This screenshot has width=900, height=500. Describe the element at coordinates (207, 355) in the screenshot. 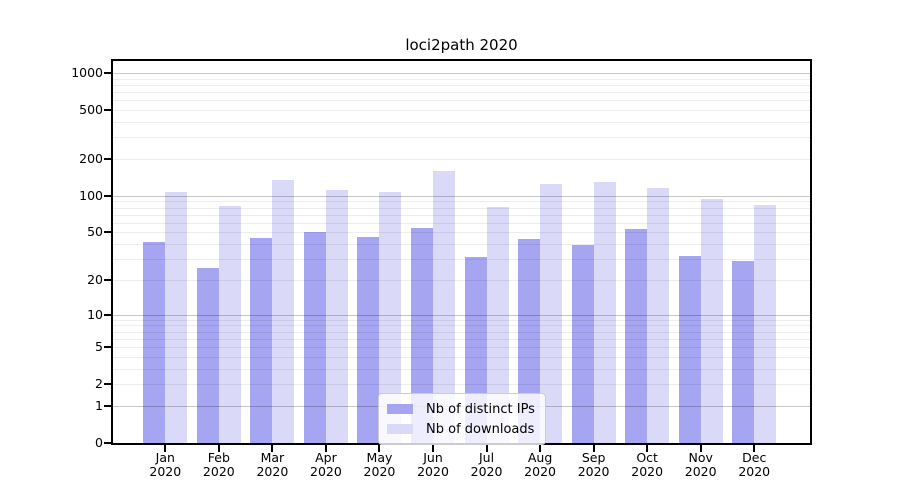

I see `bar-ips-feb` at that location.